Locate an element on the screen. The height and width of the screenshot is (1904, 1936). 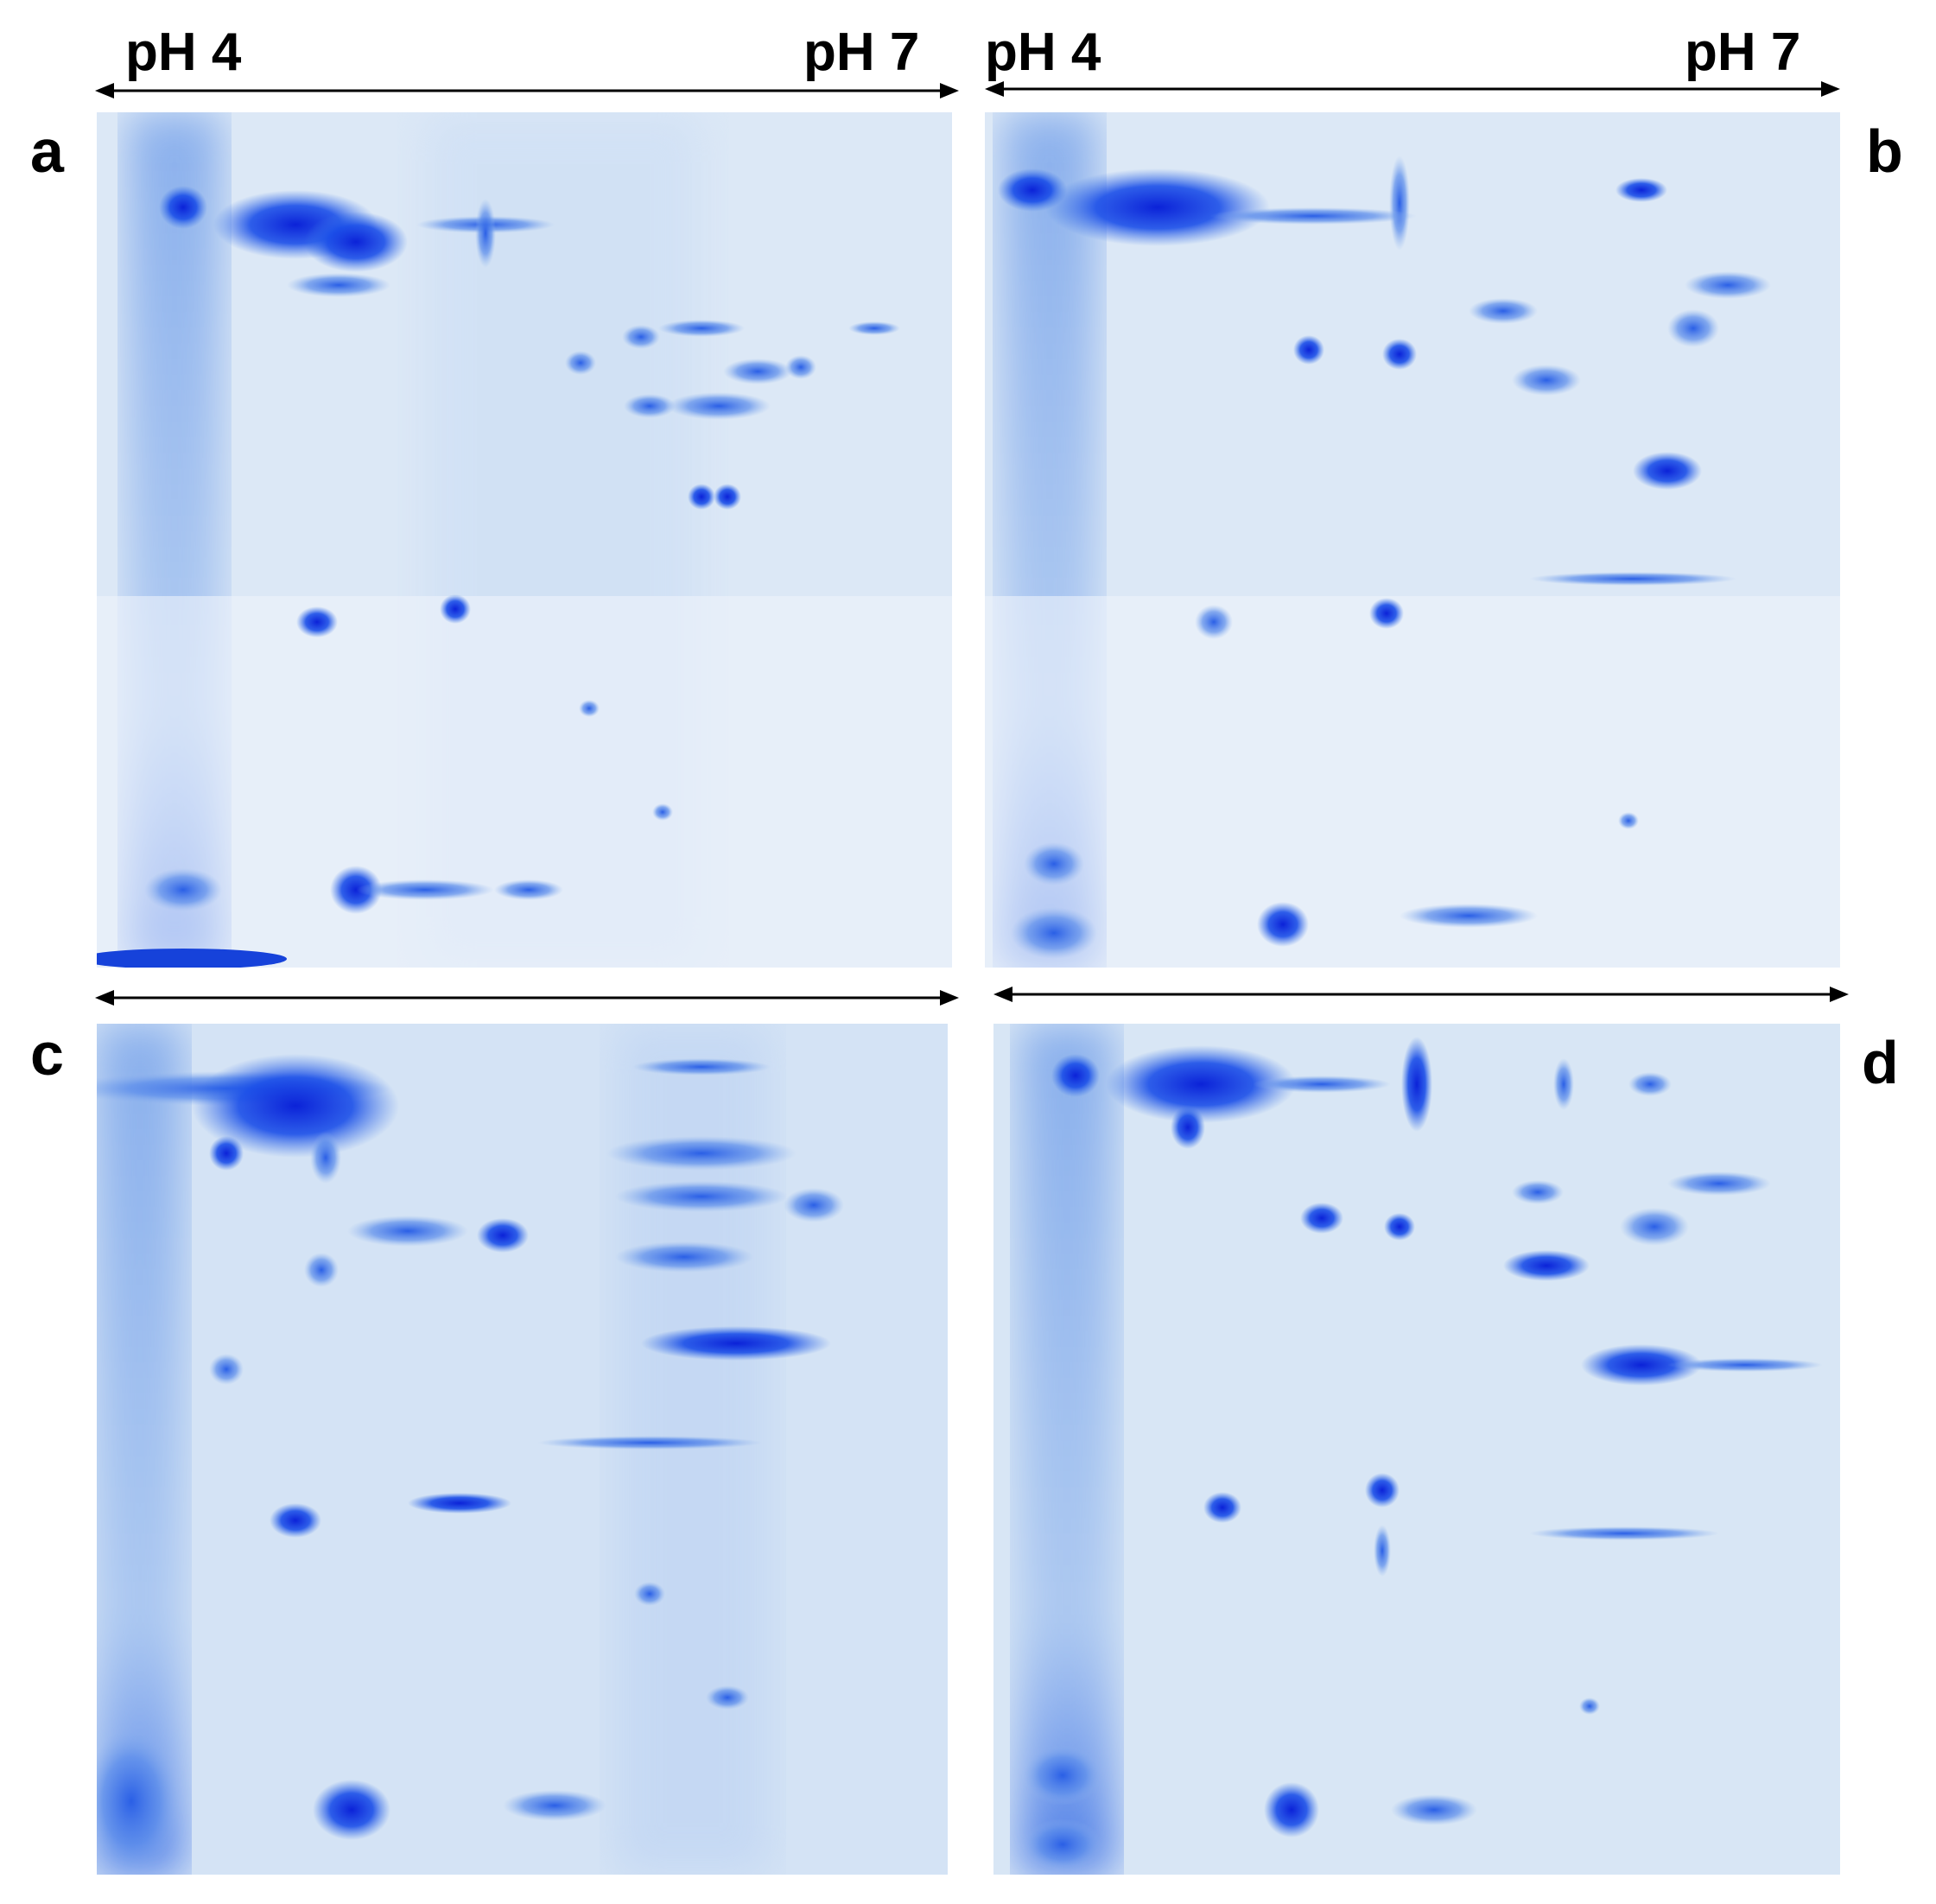
ph-arrow-top-right is located at coordinates (1412, 89).